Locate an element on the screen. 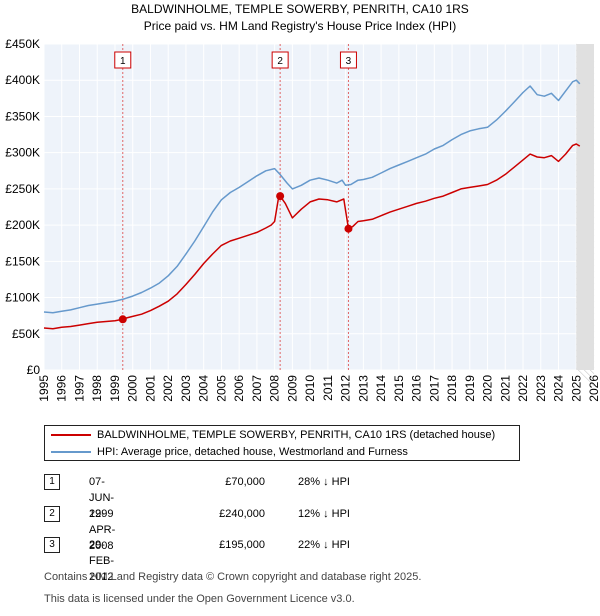  sale-label-text: 1 is located at coordinates (123, 61).